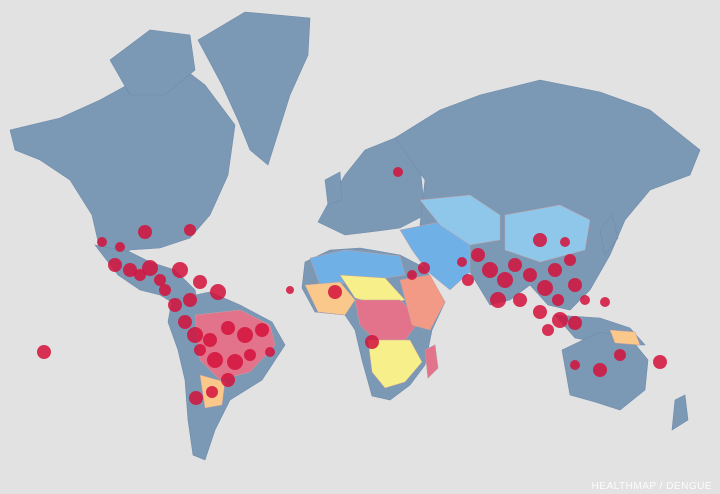  I want to click on greenland, so click(254, 88).